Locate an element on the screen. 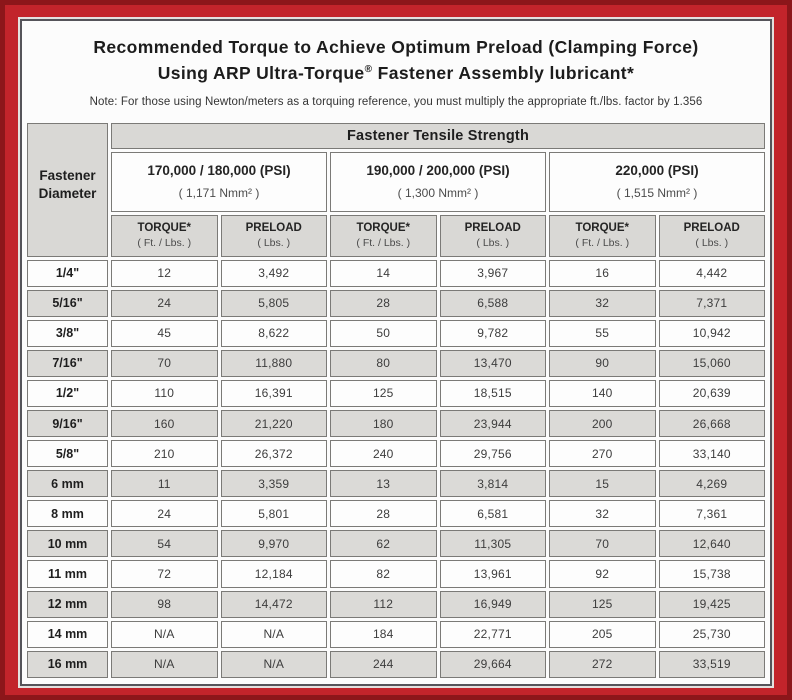 The width and height of the screenshot is (792, 700). value-cell: 5,805 is located at coordinates (273, 303).